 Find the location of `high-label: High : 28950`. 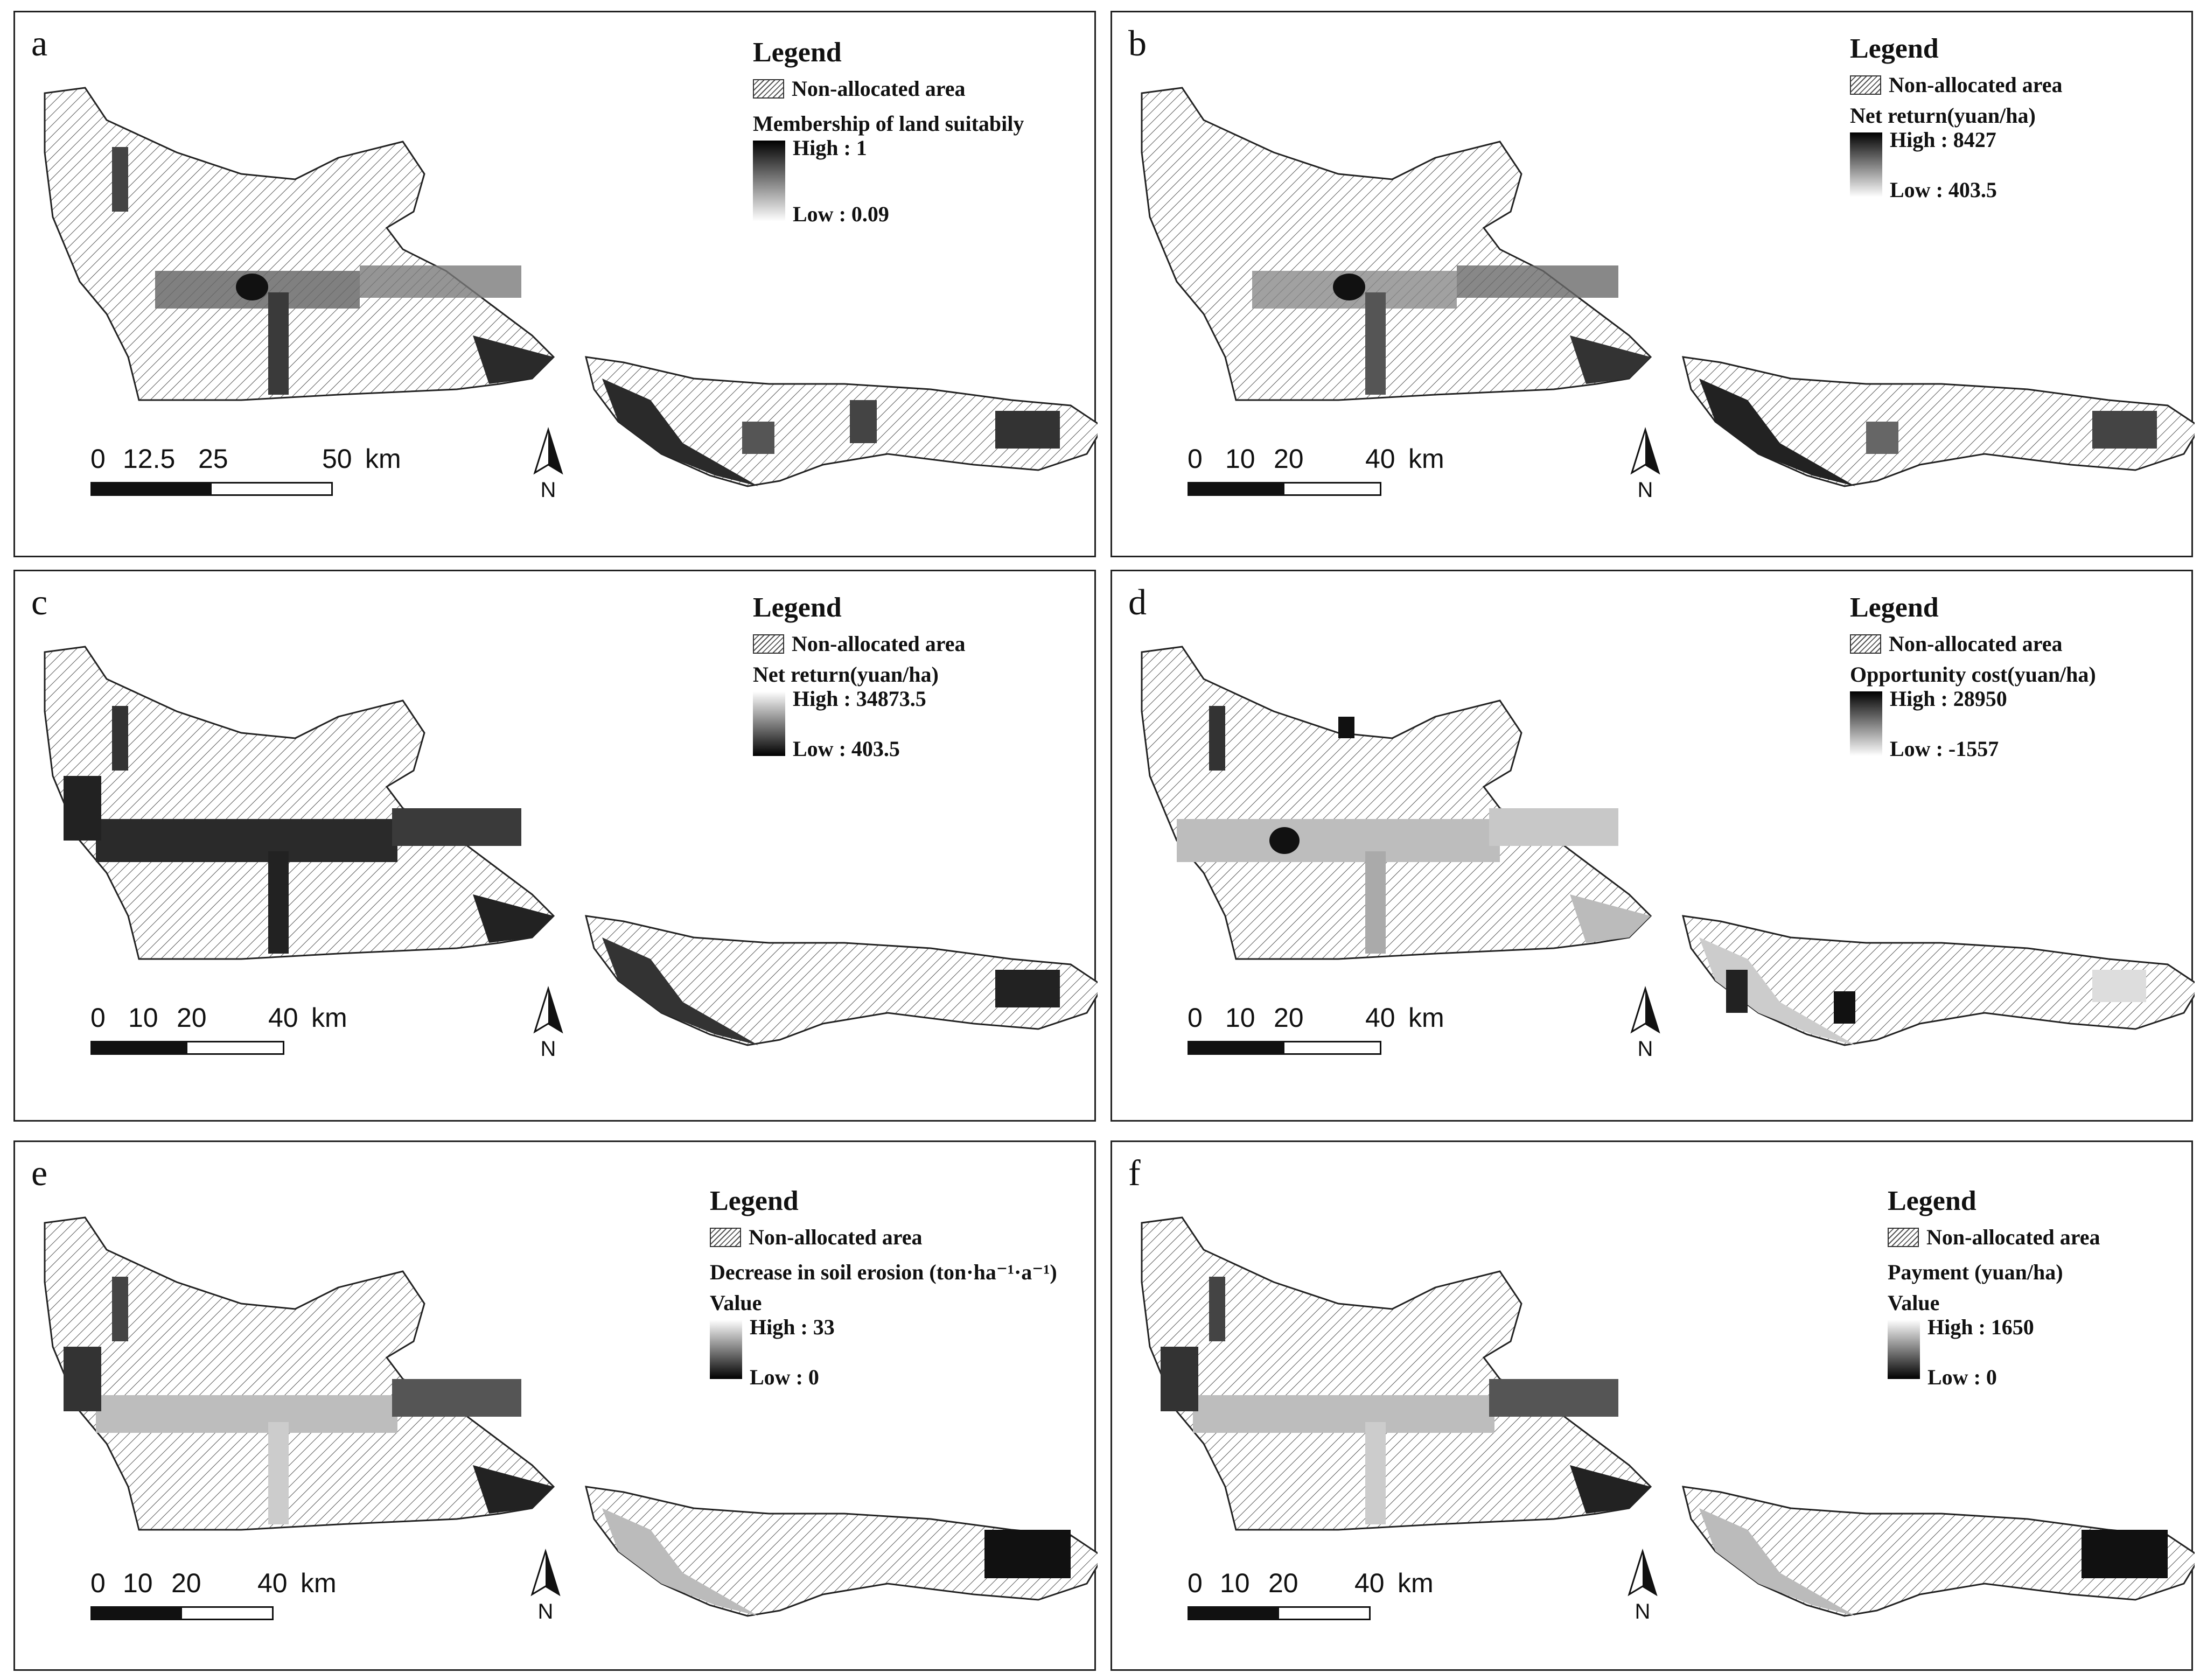

high-label: High : 28950 is located at coordinates (1948, 699).